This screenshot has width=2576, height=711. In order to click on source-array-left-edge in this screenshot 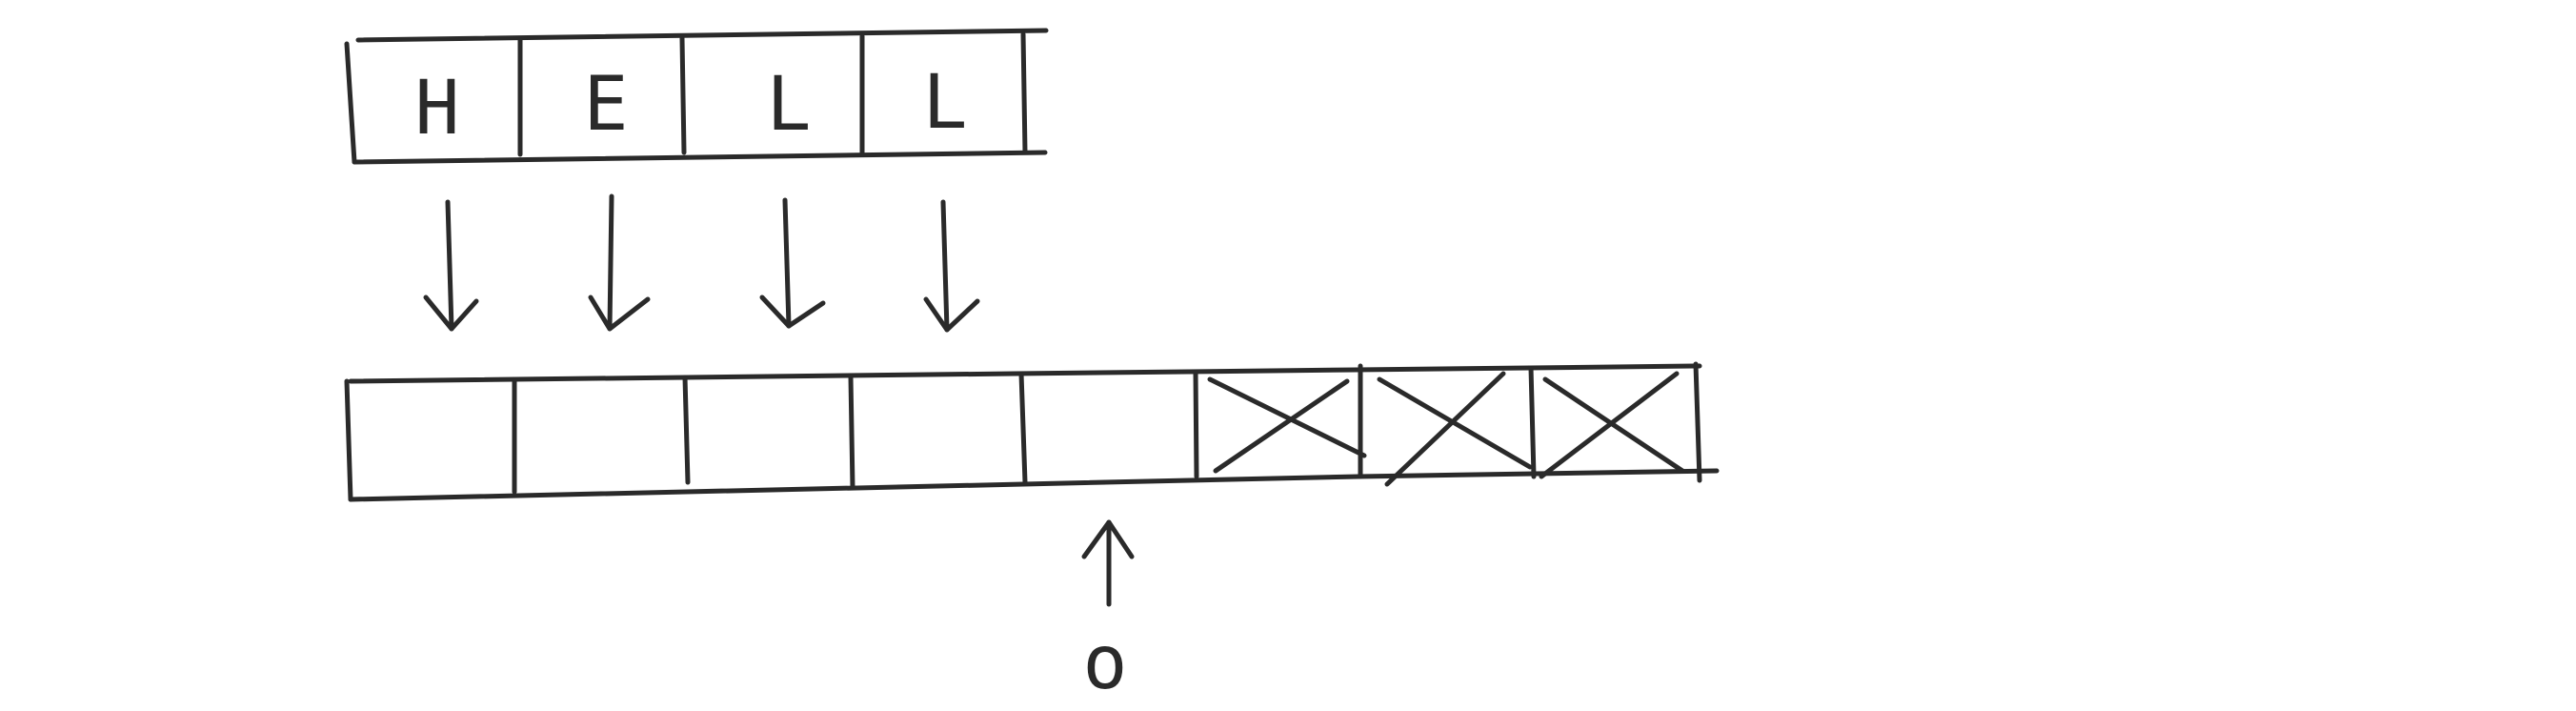, I will do `click(351, 103)`.